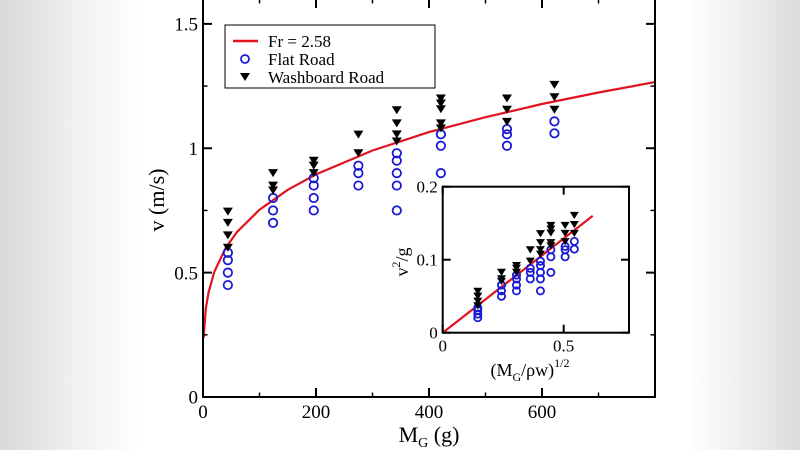 Image resolution: width=800 pixels, height=450 pixels. I want to click on inset-x-axis-label: (MG/ρw)1/2, so click(530, 370).